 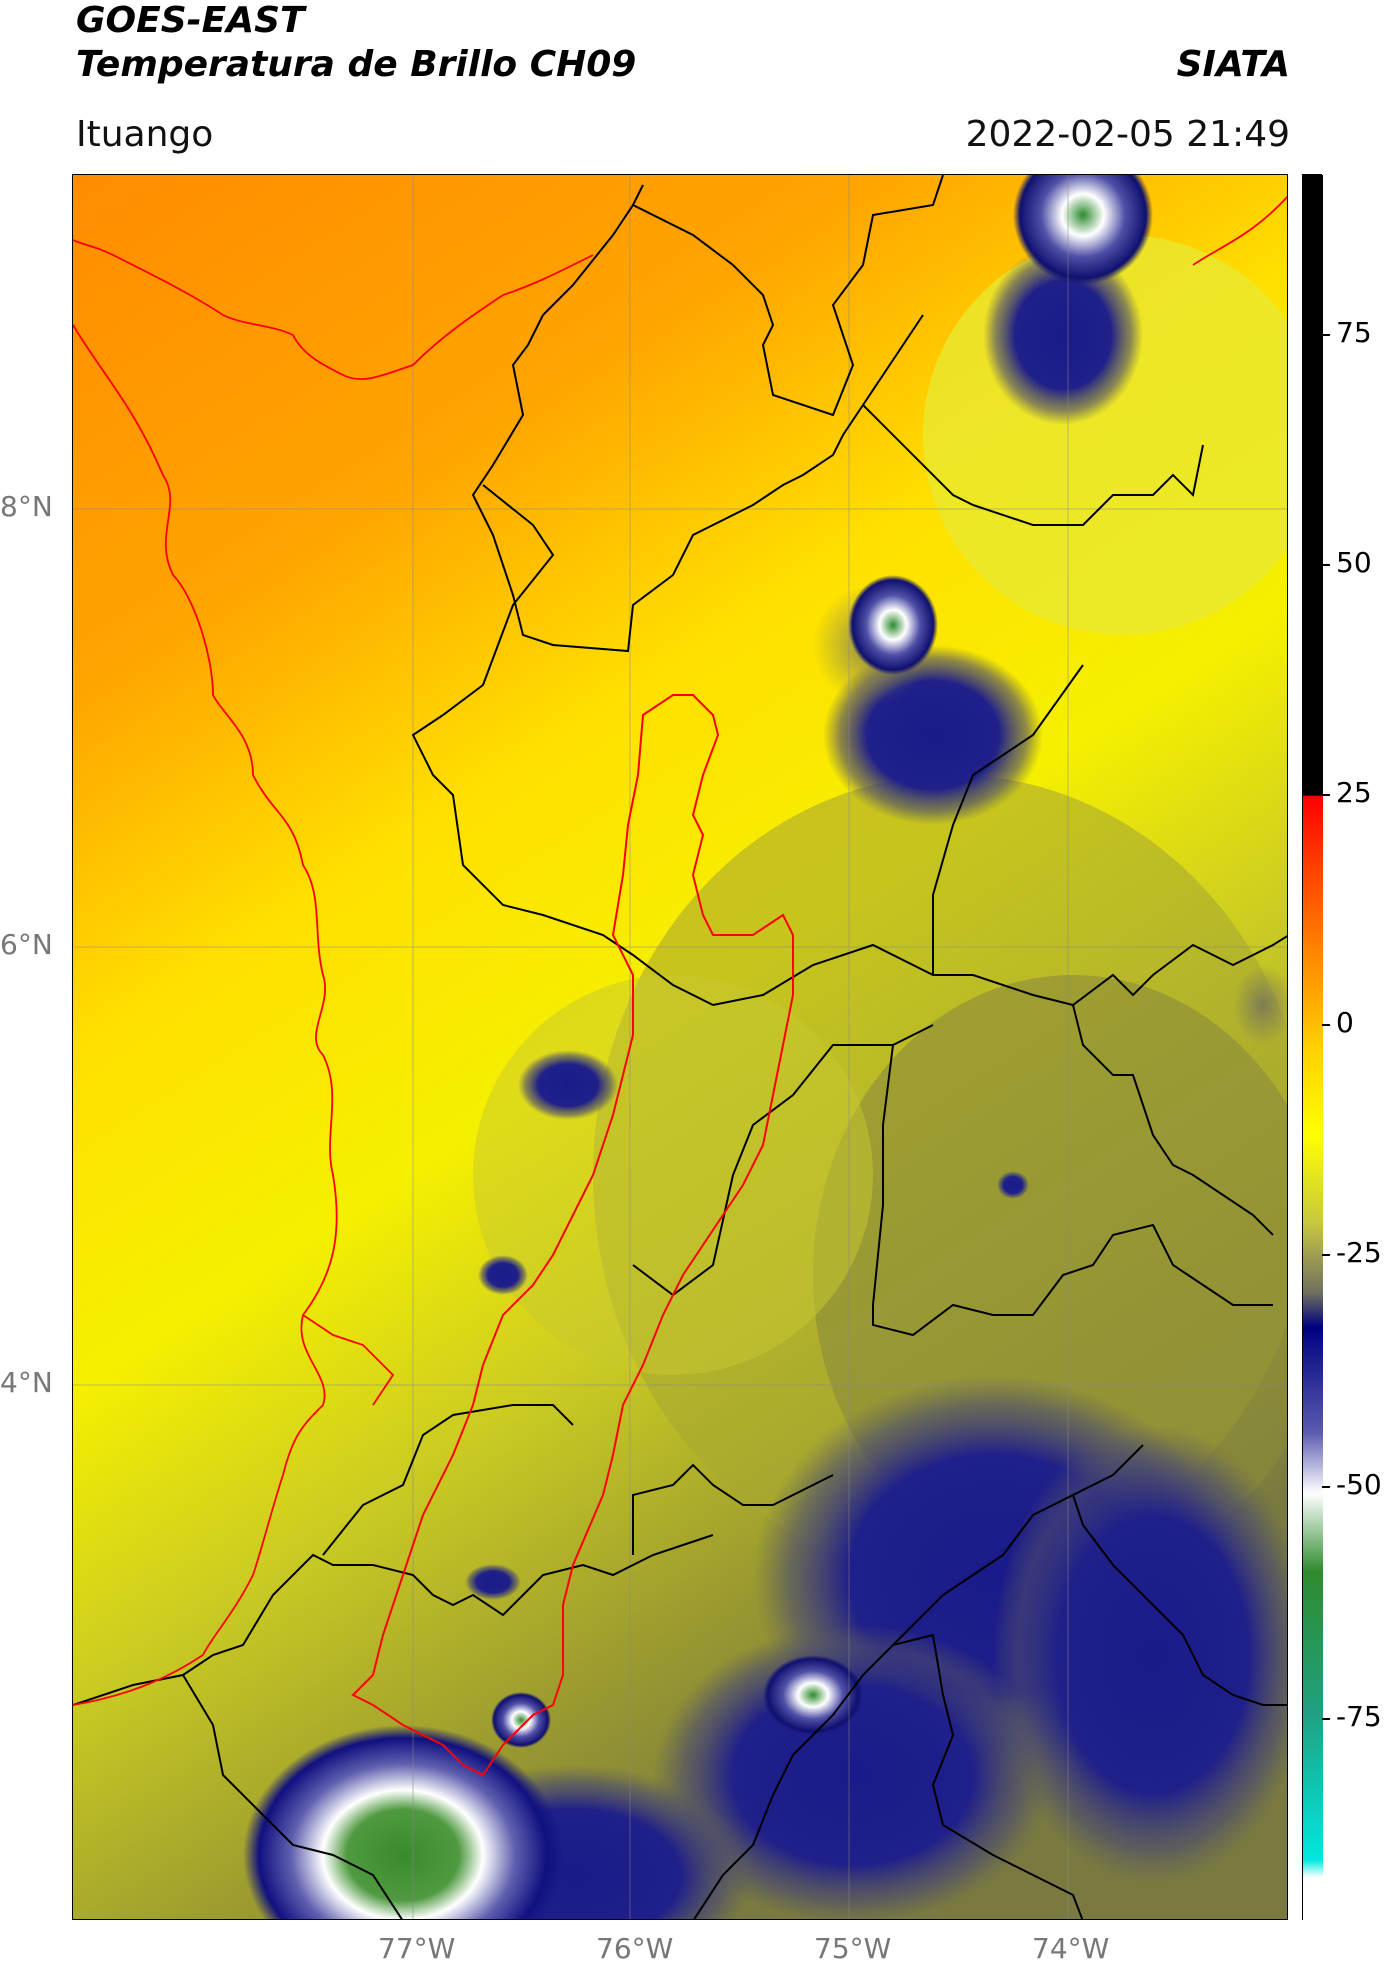 What do you see at coordinates (190, 20) in the screenshot?
I see `title-line-1: GOES-EAST` at bounding box center [190, 20].